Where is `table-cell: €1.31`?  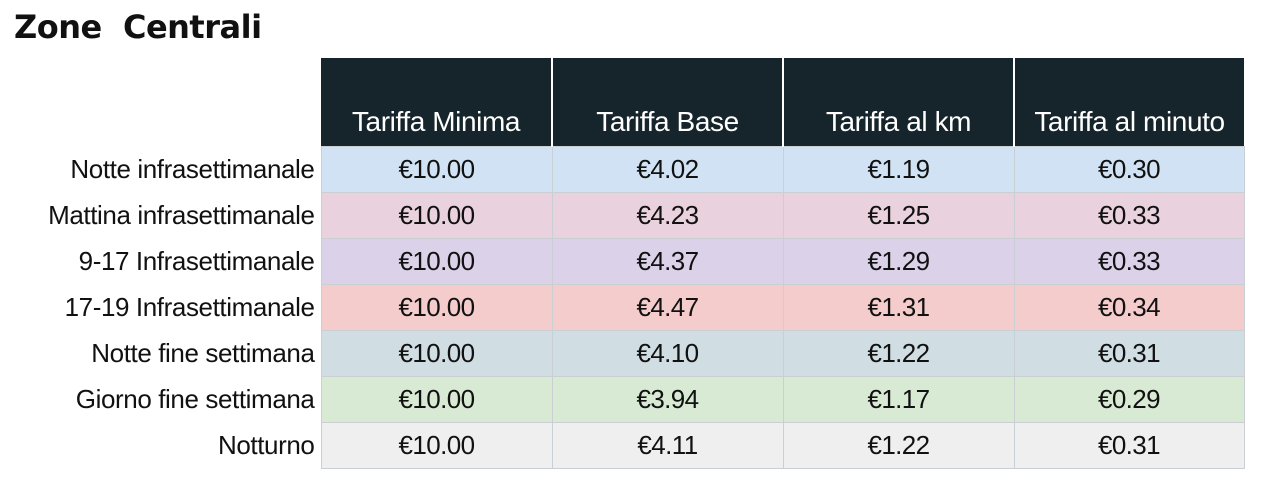 table-cell: €1.31 is located at coordinates (898, 307).